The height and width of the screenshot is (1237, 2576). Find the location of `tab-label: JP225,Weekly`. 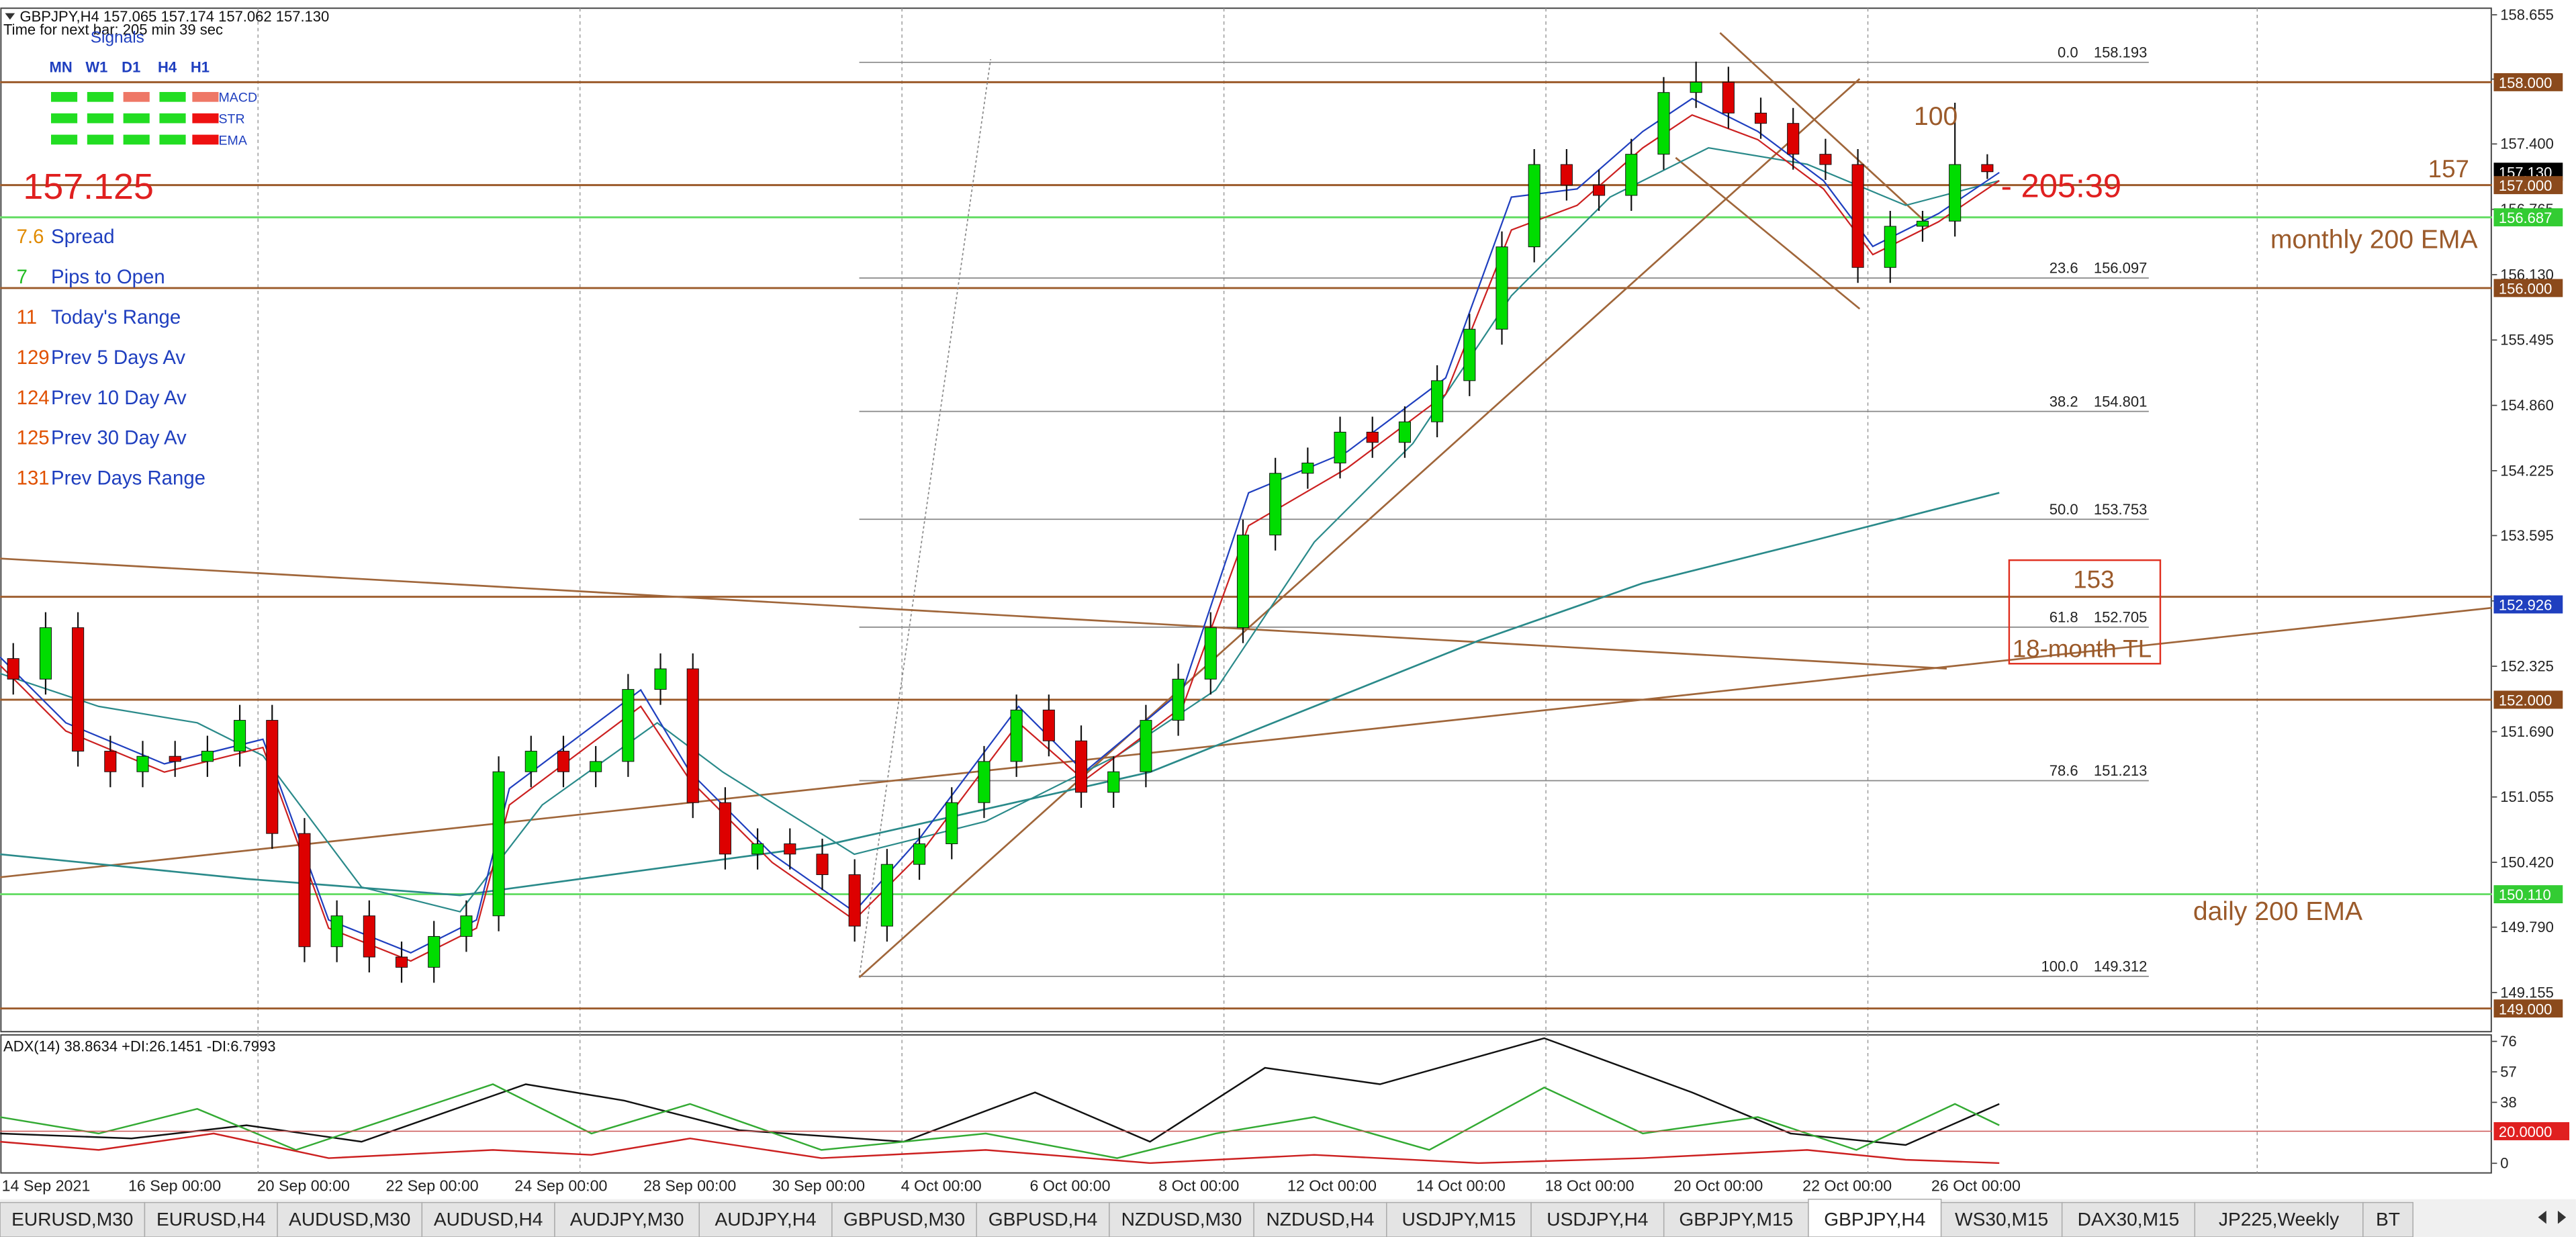

tab-label: JP225,Weekly is located at coordinates (2279, 1219).